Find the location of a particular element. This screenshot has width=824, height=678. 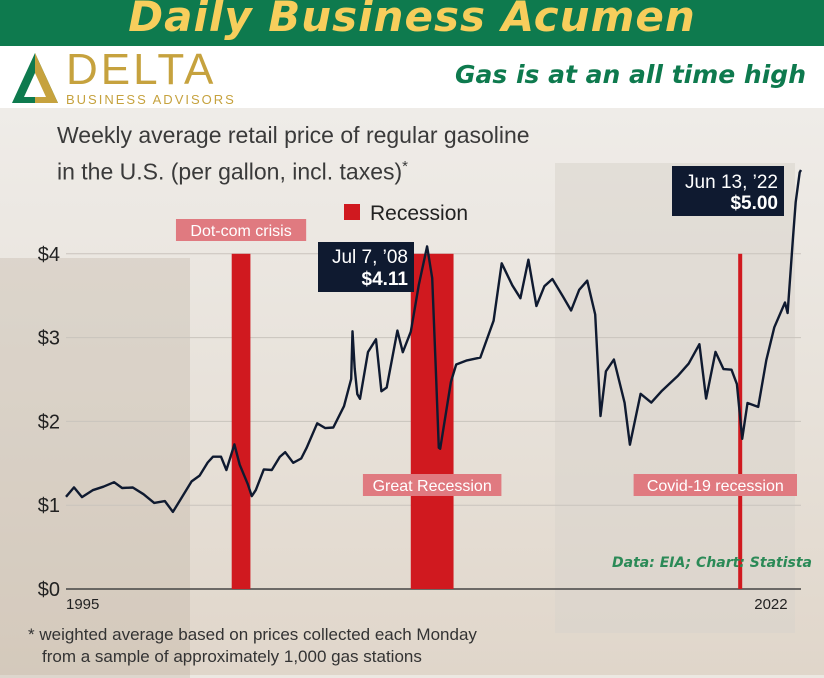

y-tick-label: $1 is located at coordinates (49, 506).